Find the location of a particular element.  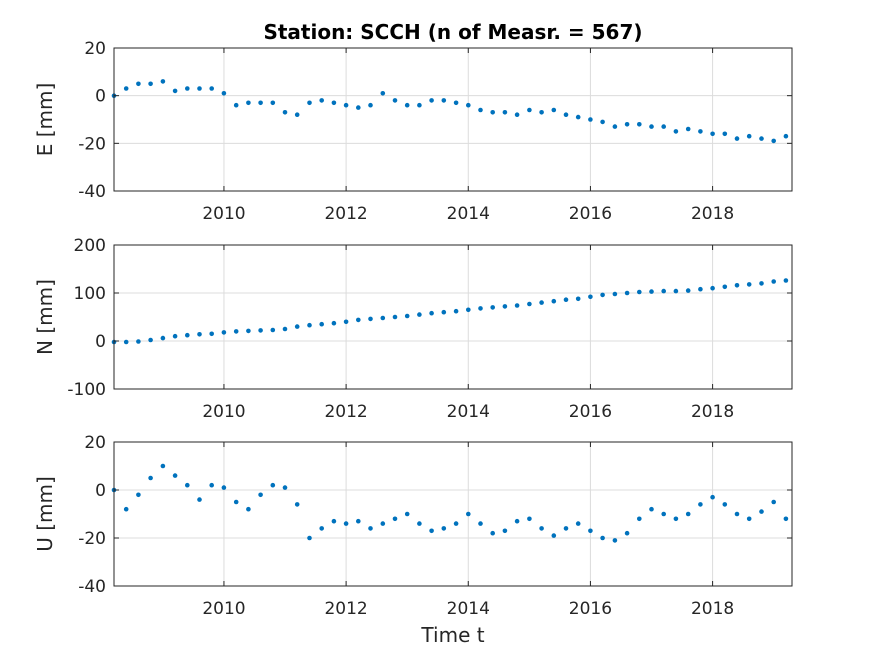

y-tick-label: 200 is located at coordinates (90, 246).